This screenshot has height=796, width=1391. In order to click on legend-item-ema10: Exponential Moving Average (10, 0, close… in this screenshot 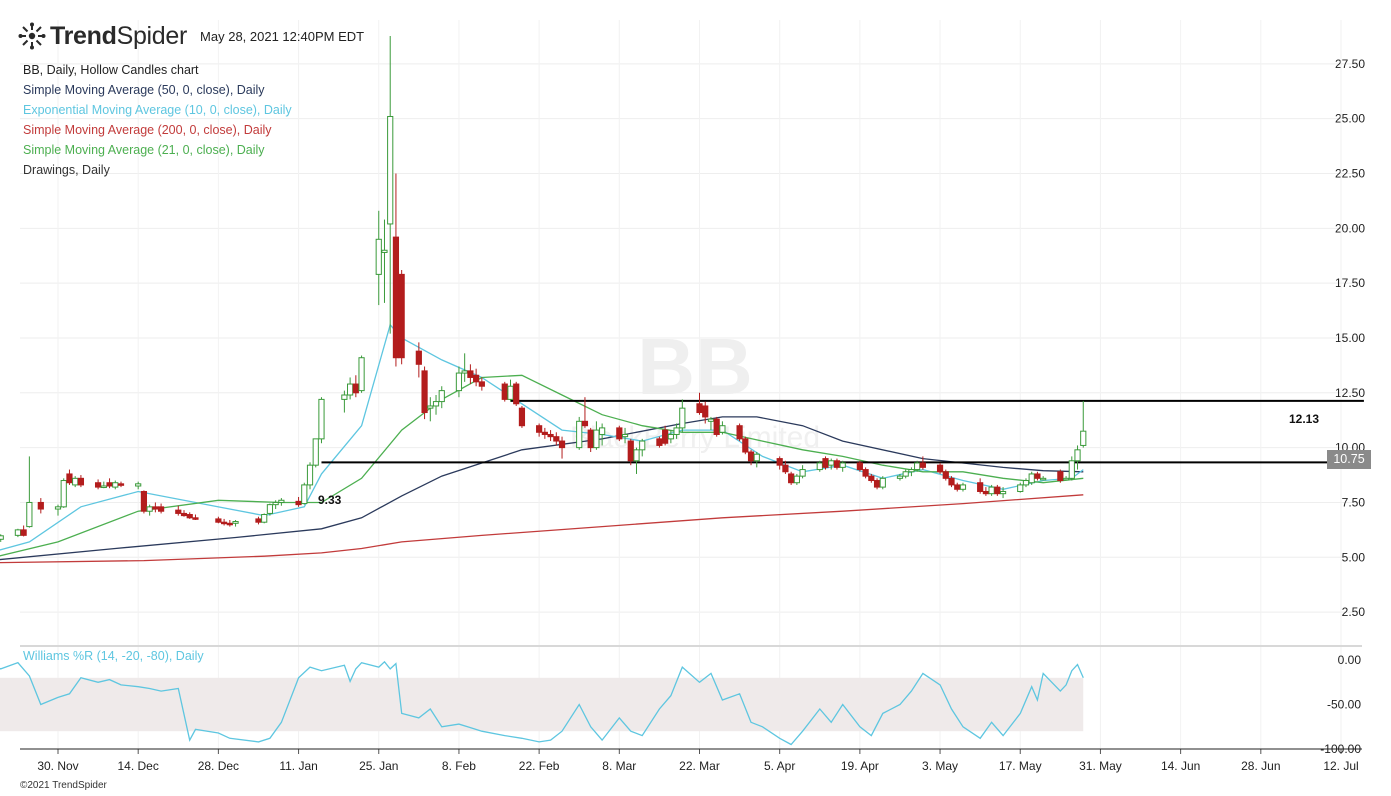, I will do `click(157, 110)`.